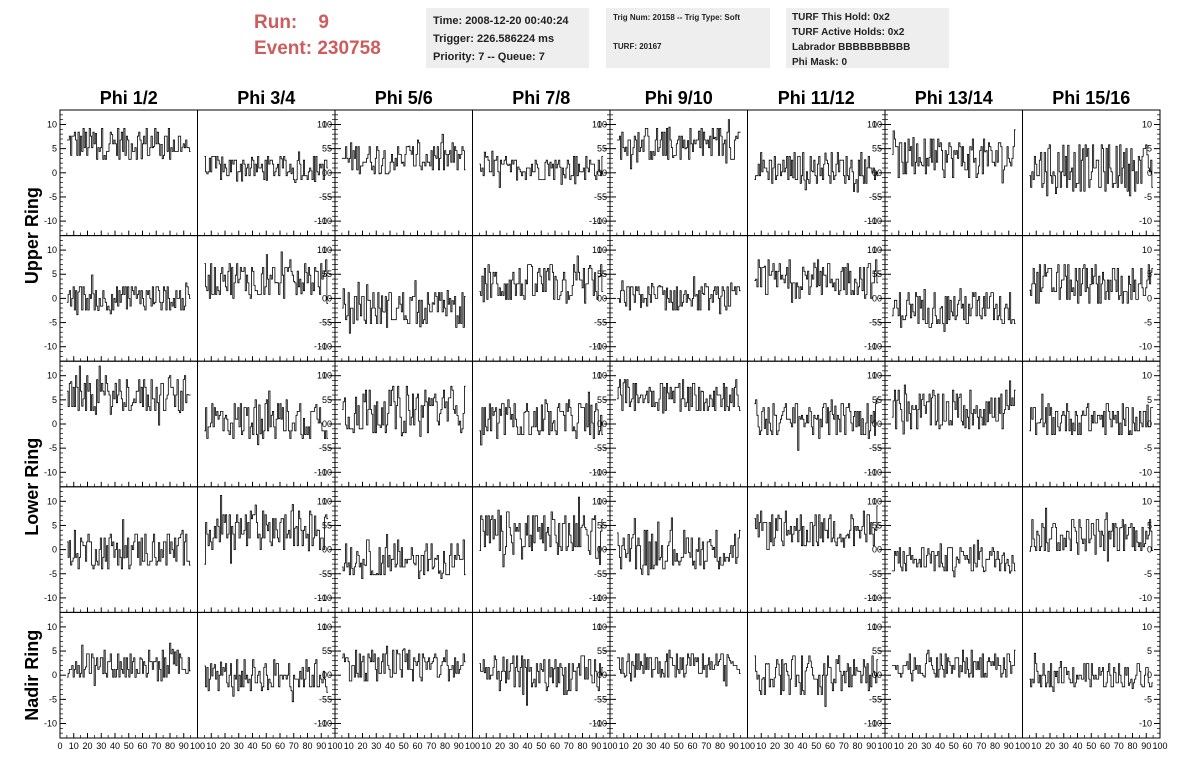 The width and height of the screenshot is (1196, 772). Describe the element at coordinates (953, 549) in the screenshot. I see `panel-frame` at that location.